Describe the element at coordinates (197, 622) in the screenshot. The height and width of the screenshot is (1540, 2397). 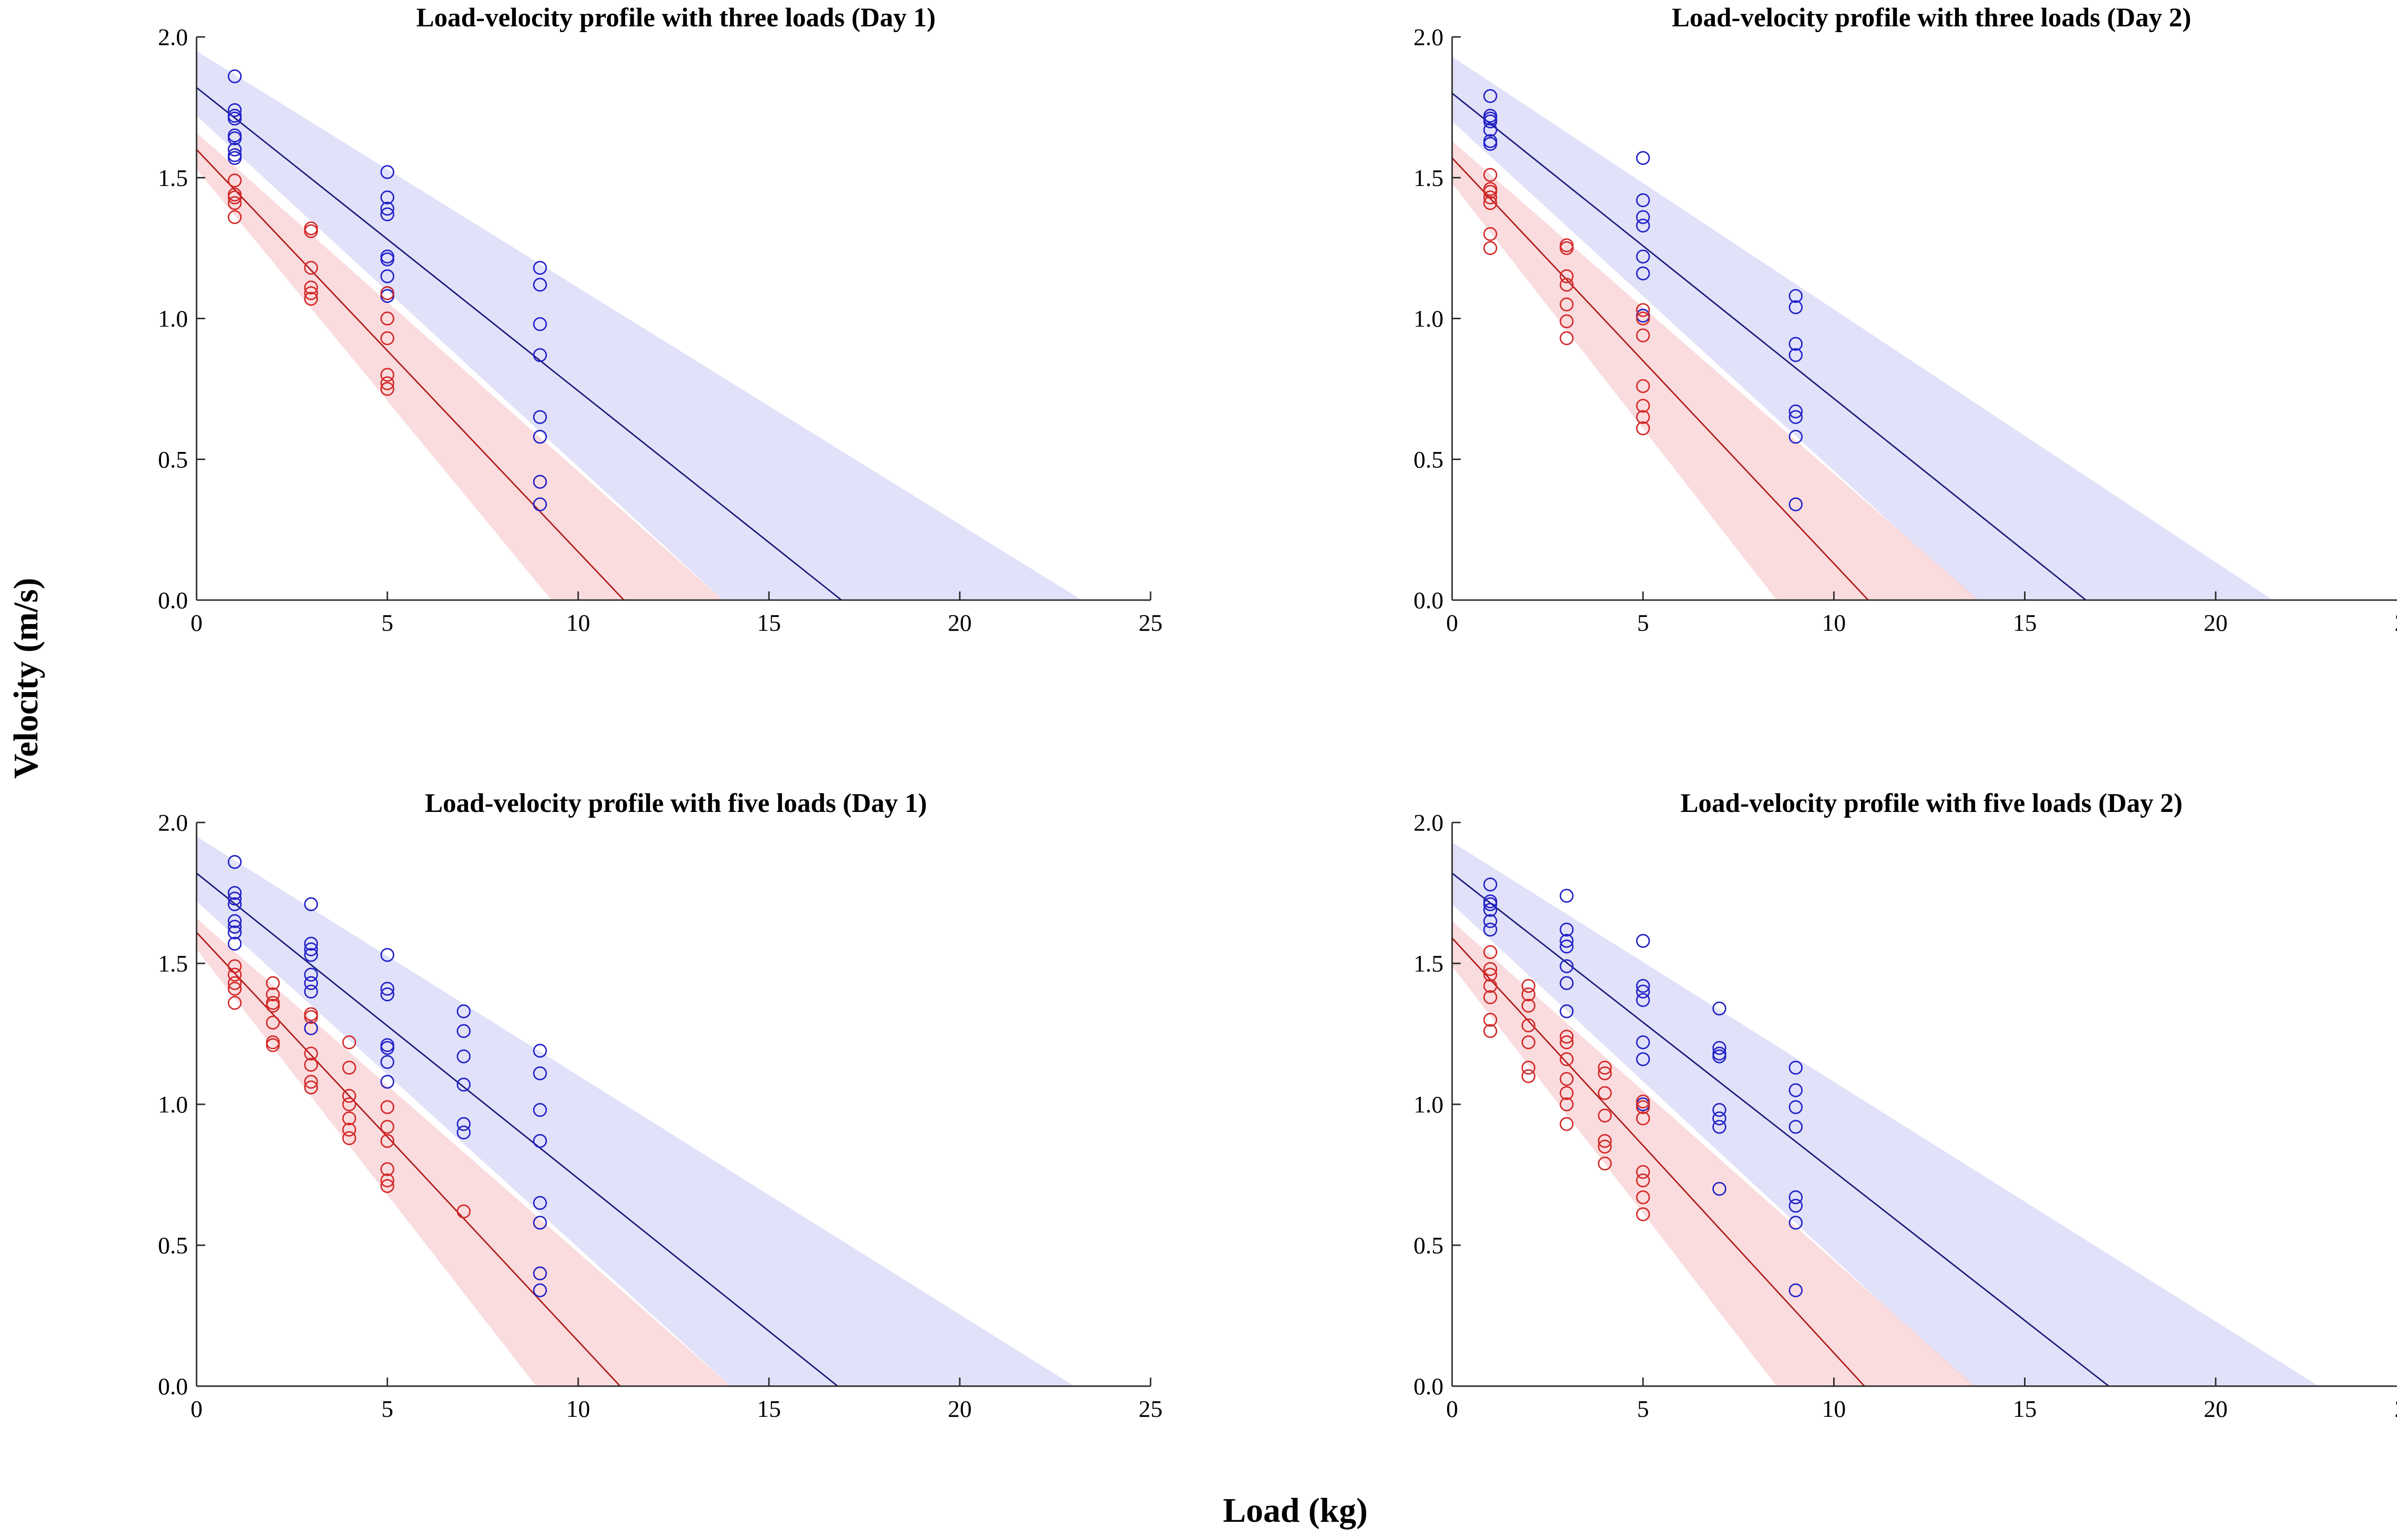
I see `x-tick-label: 0` at that location.